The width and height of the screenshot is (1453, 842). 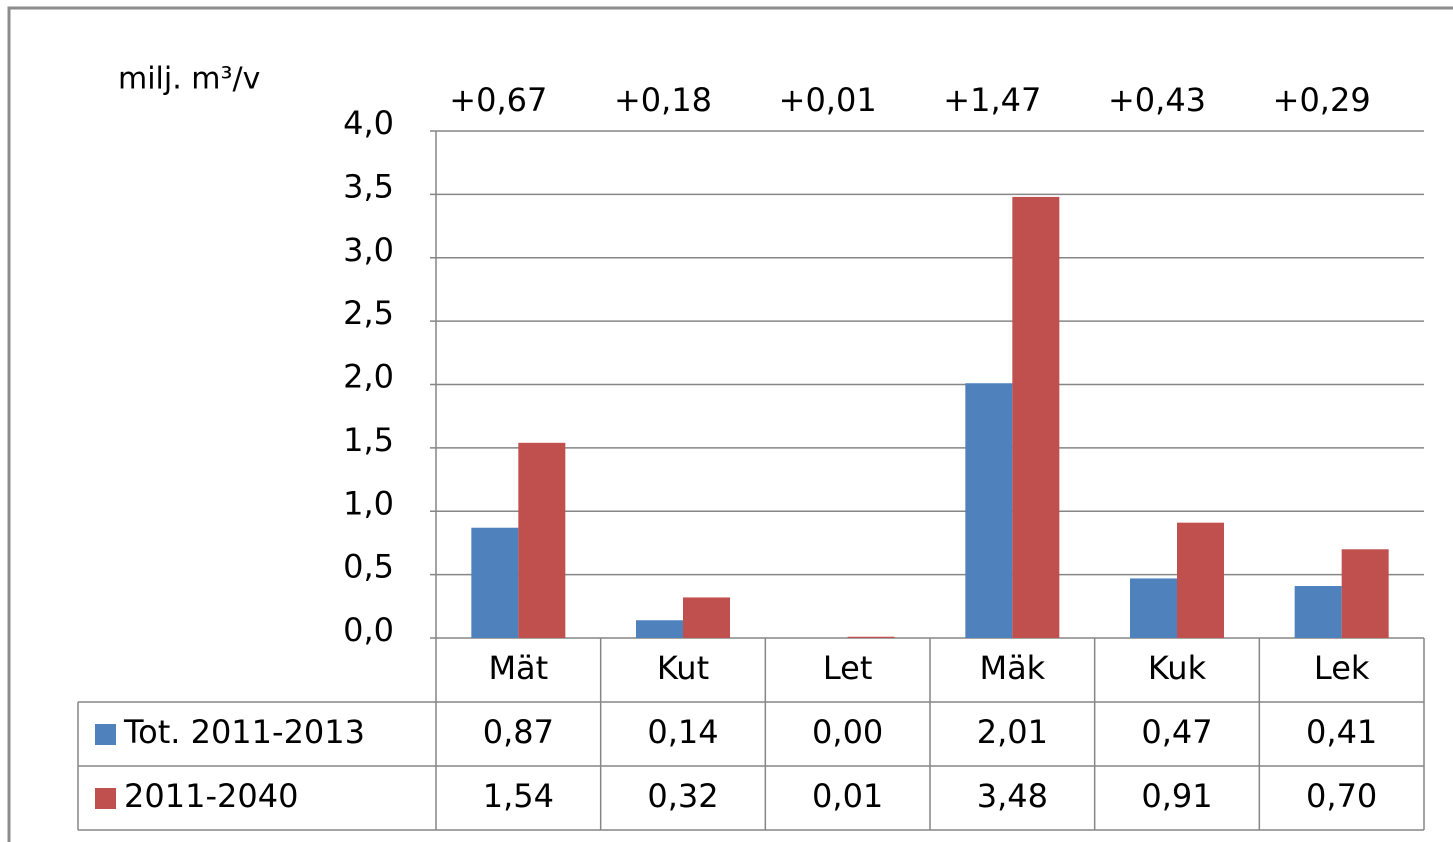 What do you see at coordinates (1176, 732) in the screenshot?
I see `table-value: 0,47` at bounding box center [1176, 732].